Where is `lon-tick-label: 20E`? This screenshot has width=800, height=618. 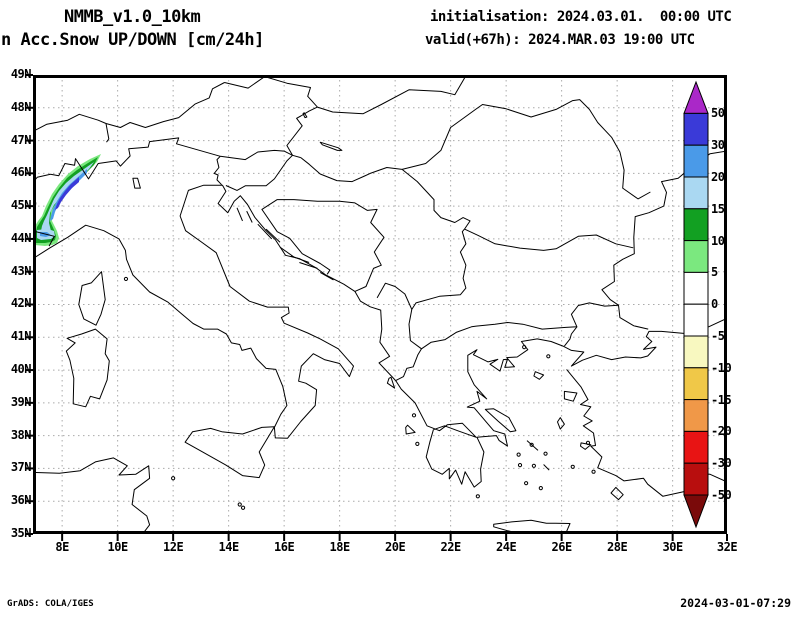 lon-tick-label: 20E is located at coordinates (395, 547).